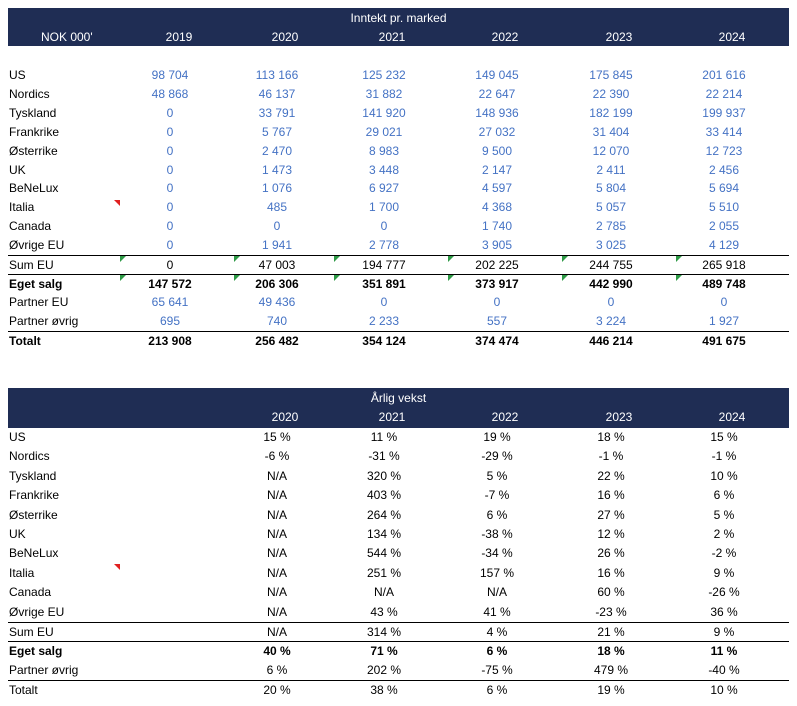 The width and height of the screenshot is (797, 706). What do you see at coordinates (384, 669) in the screenshot?
I see `value-cell: 202 %` at bounding box center [384, 669].